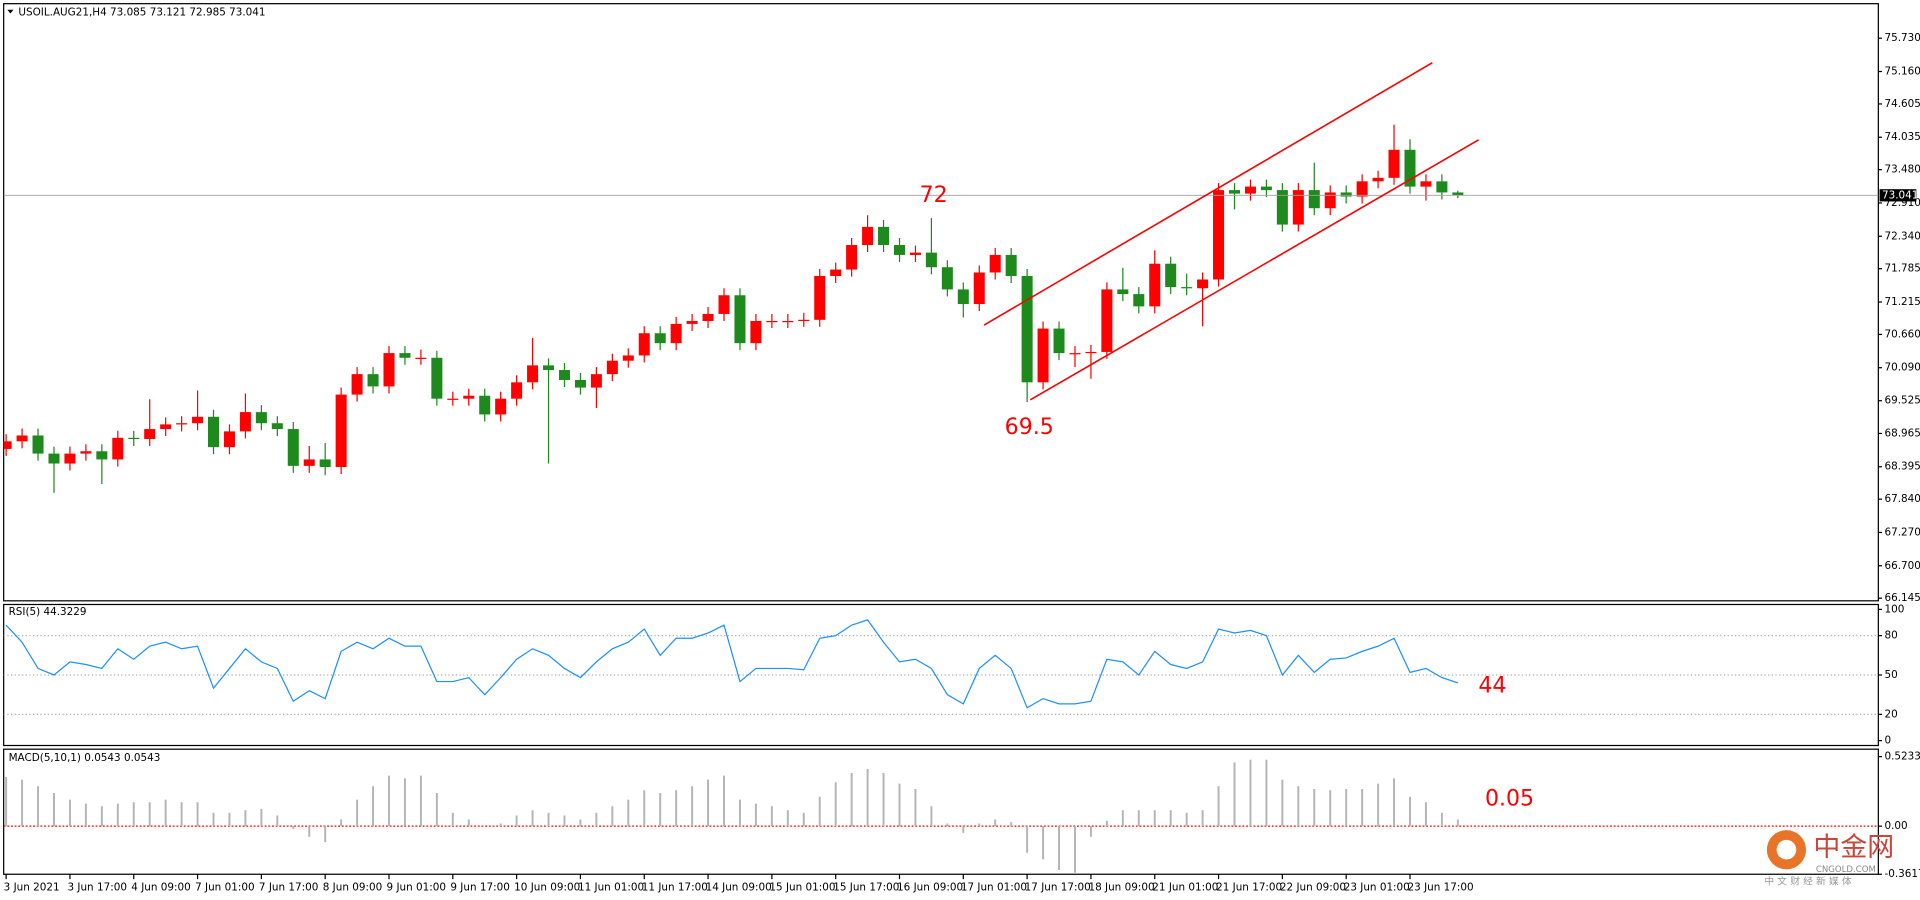  Describe the element at coordinates (224, 888) in the screenshot. I see `x-tick-label: 7 Jun 01:00` at that location.